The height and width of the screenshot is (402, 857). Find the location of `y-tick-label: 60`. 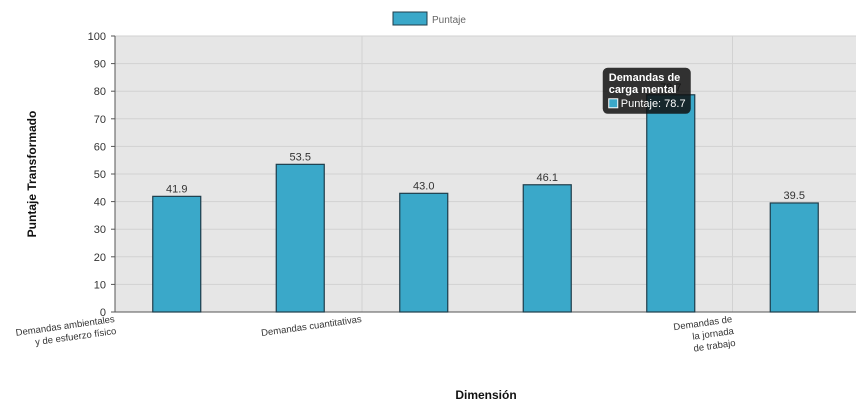

y-tick-label: 60 is located at coordinates (100, 147).